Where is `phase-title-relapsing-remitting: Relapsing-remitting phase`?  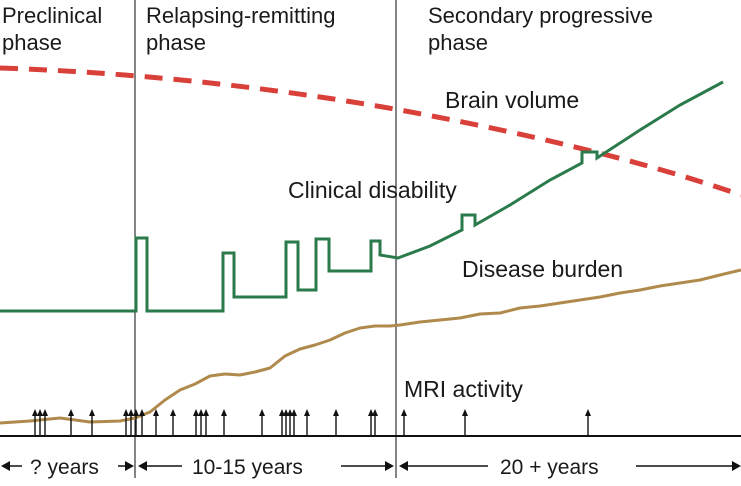
phase-title-relapsing-remitting: Relapsing-remitting phase is located at coordinates (244, 29).